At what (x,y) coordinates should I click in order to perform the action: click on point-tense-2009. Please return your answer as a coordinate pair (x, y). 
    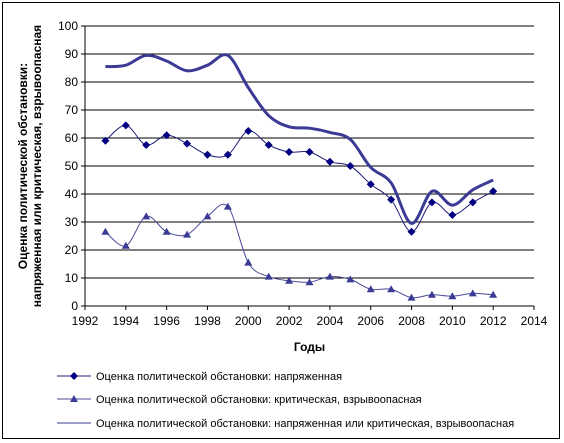
    Looking at the image, I should click on (431, 202).